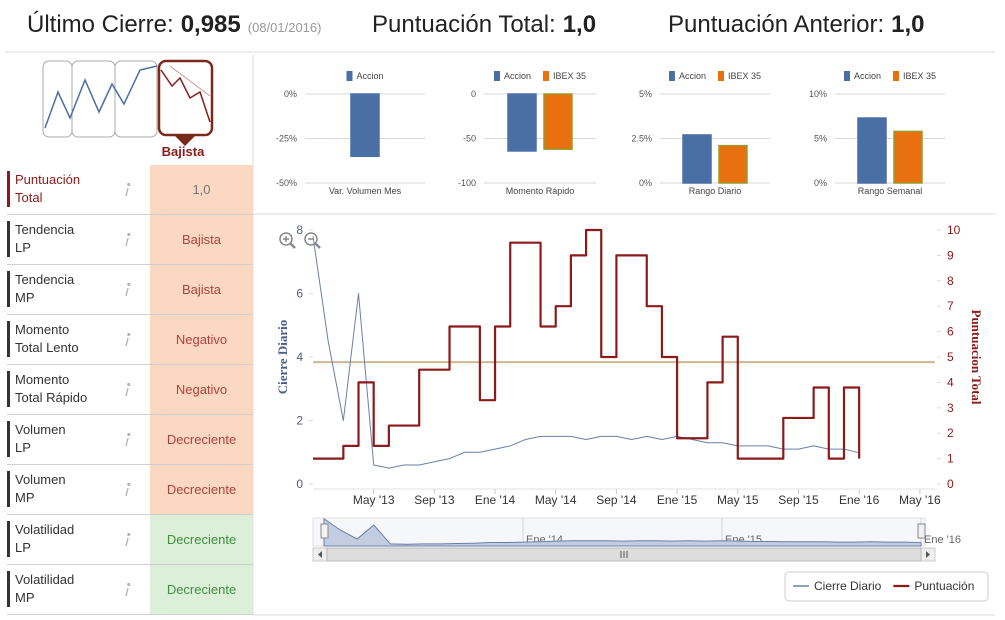  What do you see at coordinates (776, 24) in the screenshot?
I see `header-label: Puntuación Anterior:` at bounding box center [776, 24].